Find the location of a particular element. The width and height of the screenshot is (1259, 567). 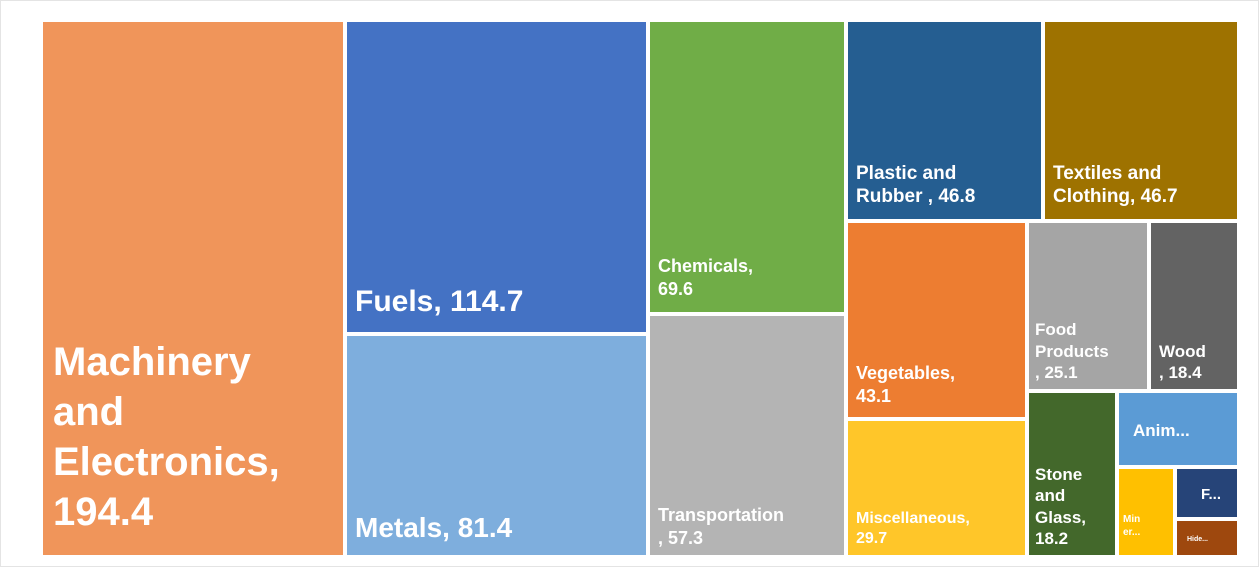

data-label: Vegetables, 43.1 is located at coordinates (906, 384).